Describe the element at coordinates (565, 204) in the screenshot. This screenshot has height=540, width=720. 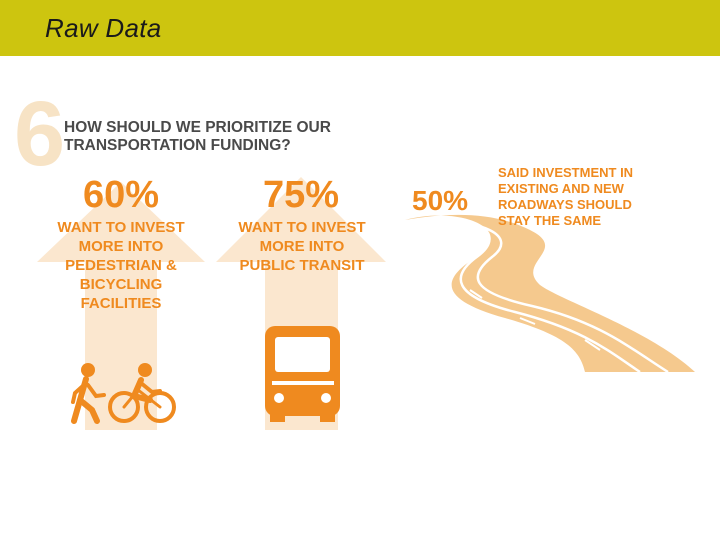
I see `roadways-caption-line: ROADWAYS SHOULD` at that location.